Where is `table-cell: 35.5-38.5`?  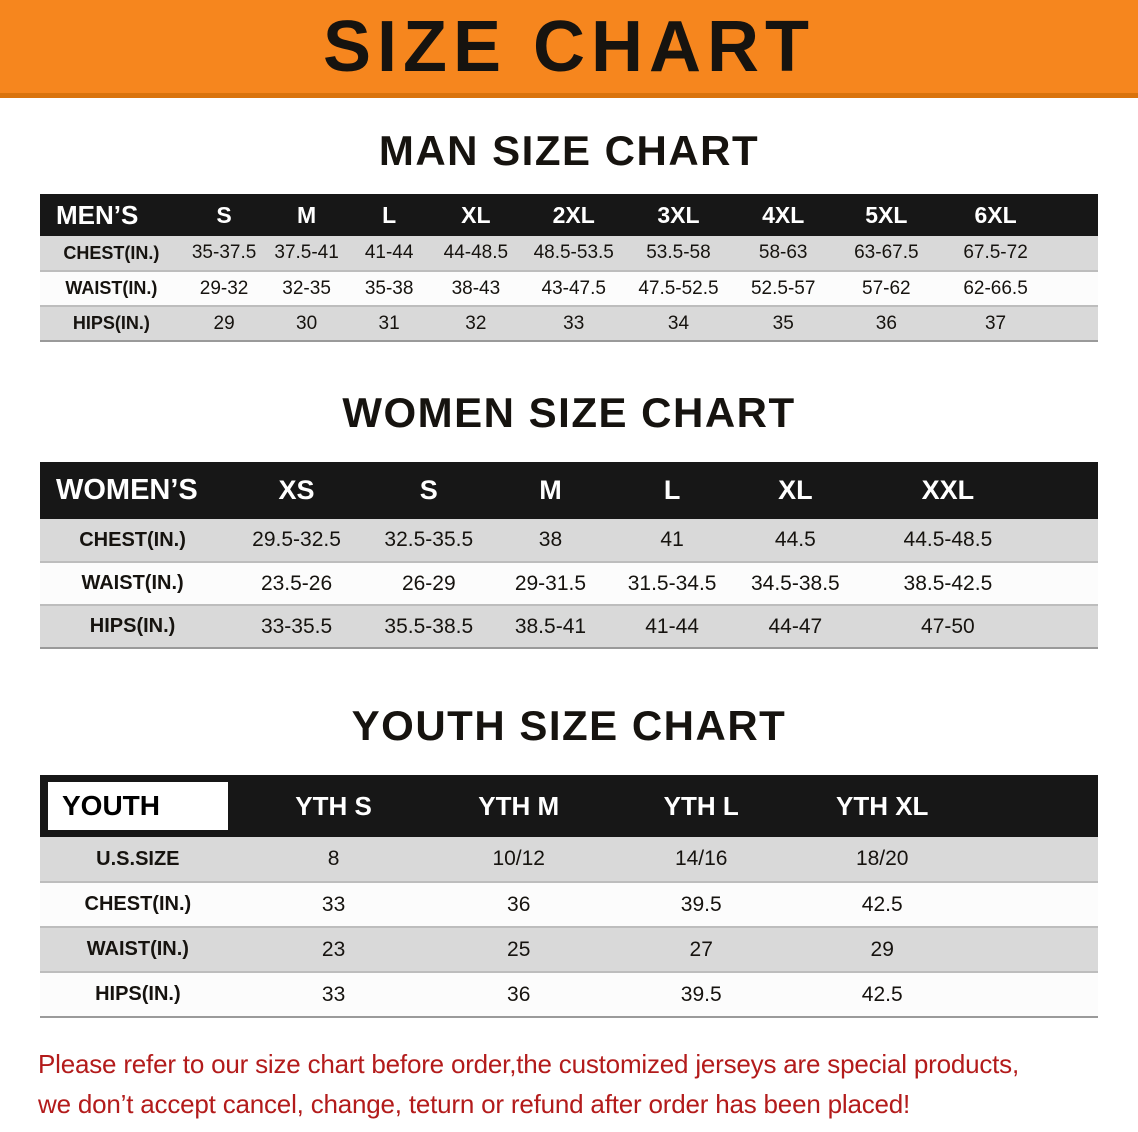
table-cell: 35.5-38.5 is located at coordinates (428, 626).